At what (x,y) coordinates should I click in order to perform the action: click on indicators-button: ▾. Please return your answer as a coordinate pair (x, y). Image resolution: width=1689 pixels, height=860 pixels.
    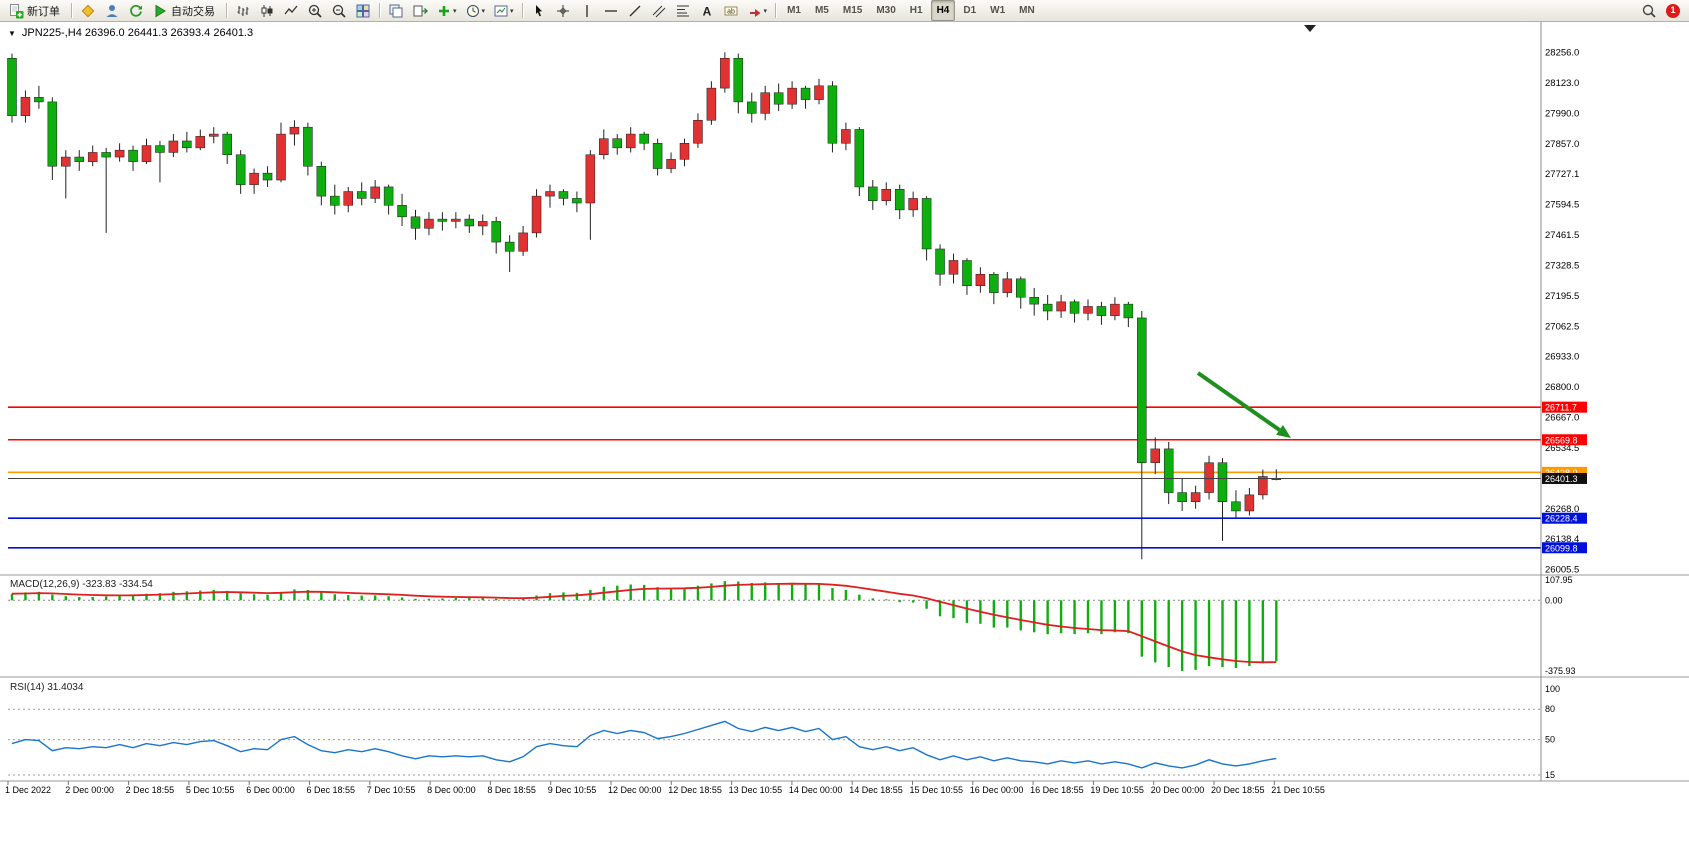
    Looking at the image, I should click on (446, 10).